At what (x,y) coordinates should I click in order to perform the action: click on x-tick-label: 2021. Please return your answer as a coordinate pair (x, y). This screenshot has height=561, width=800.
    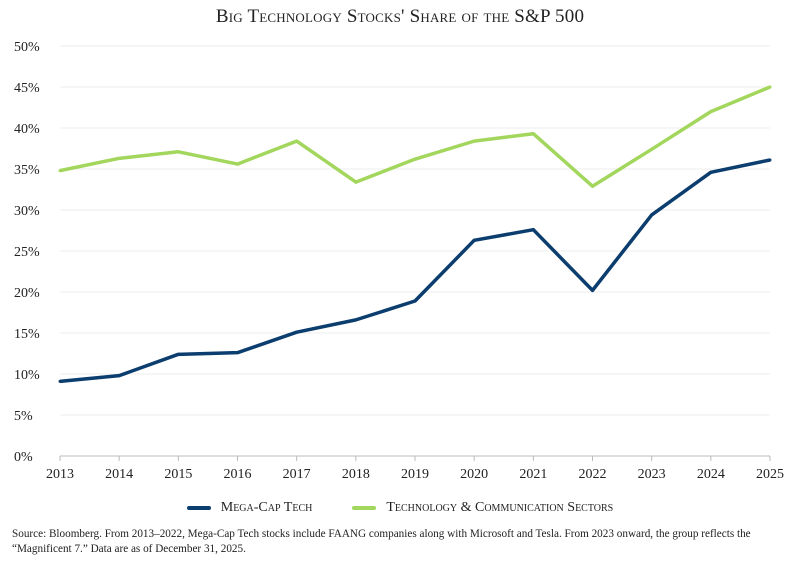
    Looking at the image, I should click on (533, 474).